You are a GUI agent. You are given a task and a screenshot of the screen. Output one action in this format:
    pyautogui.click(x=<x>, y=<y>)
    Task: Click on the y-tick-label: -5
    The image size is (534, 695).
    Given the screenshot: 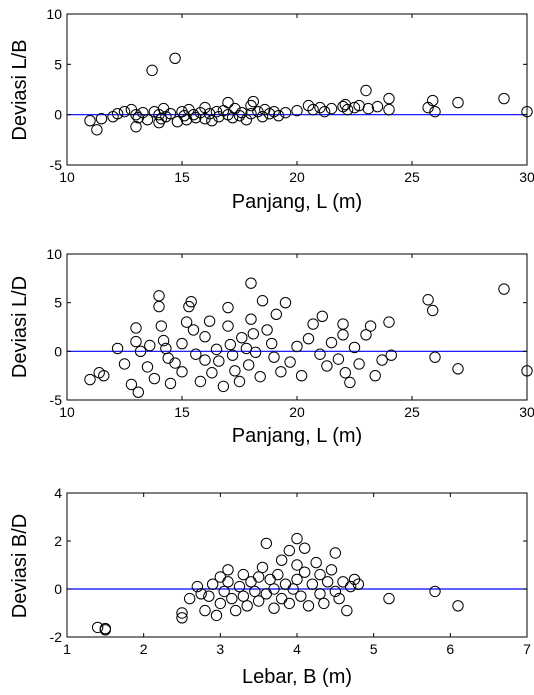 What is the action you would take?
    pyautogui.click(x=56, y=400)
    